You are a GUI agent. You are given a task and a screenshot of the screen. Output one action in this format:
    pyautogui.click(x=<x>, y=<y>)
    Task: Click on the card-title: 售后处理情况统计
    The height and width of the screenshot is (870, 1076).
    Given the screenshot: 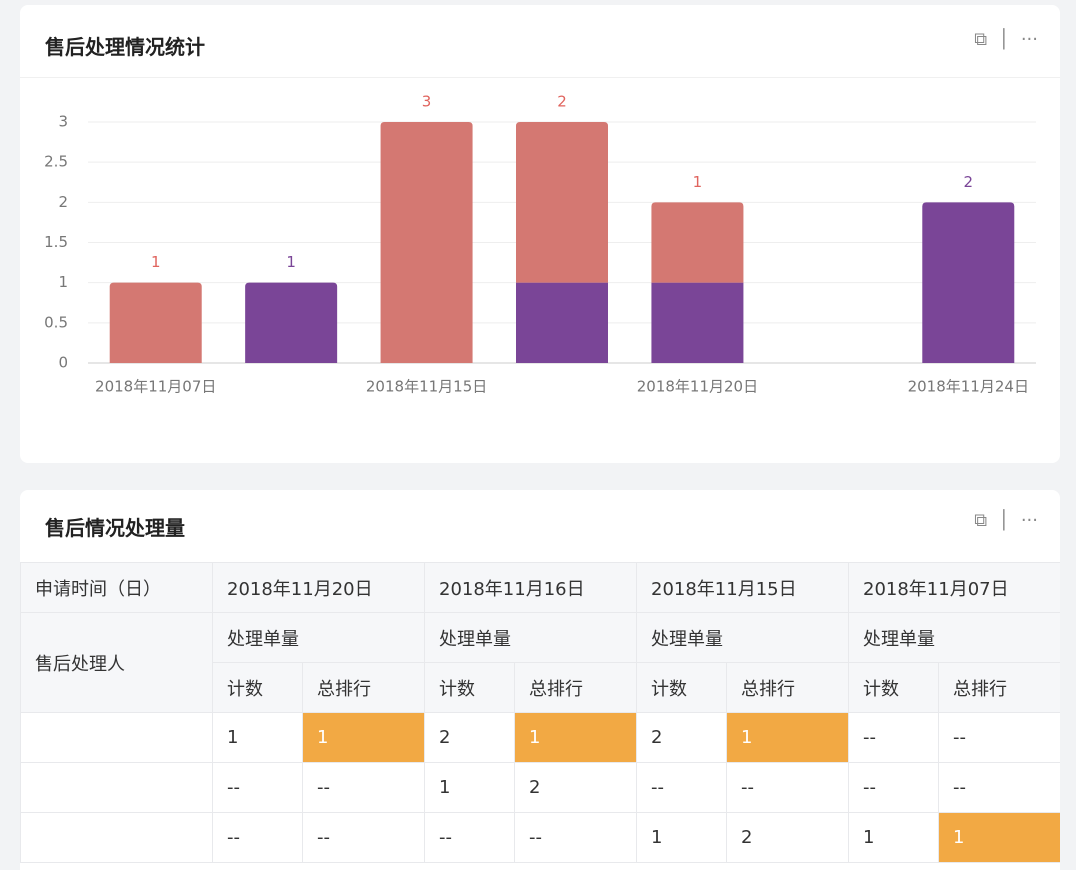 What is the action you would take?
    pyautogui.click(x=125, y=47)
    